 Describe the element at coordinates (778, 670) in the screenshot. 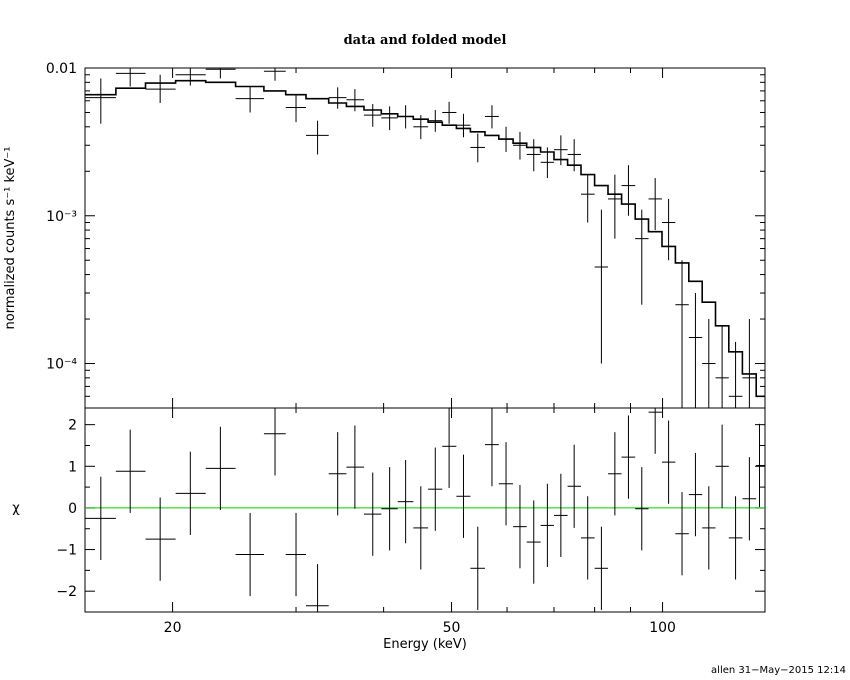

I see `footer-stamp: allen 31−May−2015 12:14` at that location.